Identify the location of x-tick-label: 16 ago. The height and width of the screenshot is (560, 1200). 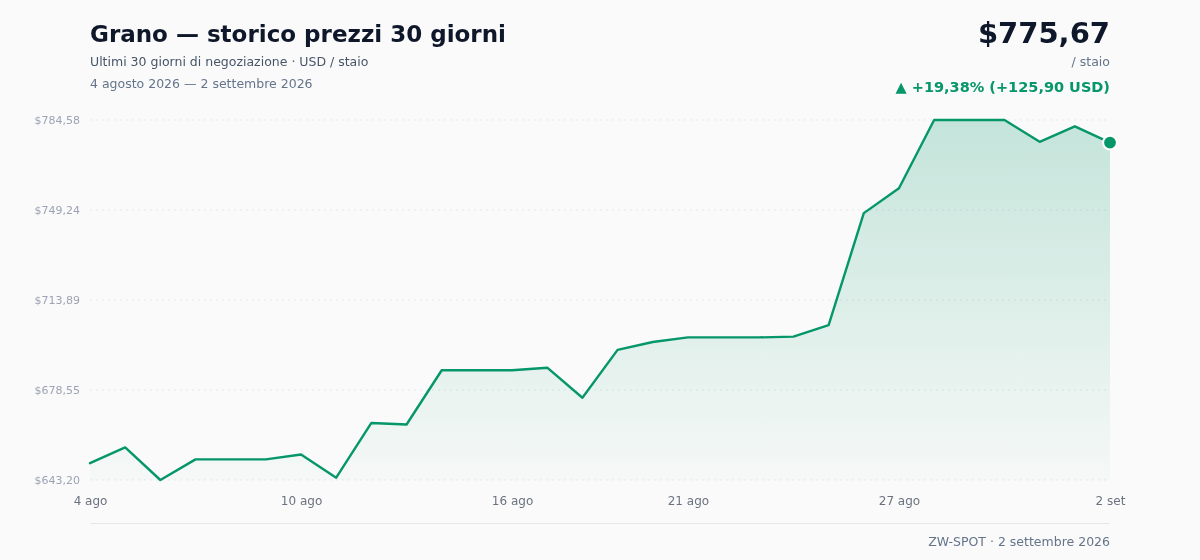
(512, 500).